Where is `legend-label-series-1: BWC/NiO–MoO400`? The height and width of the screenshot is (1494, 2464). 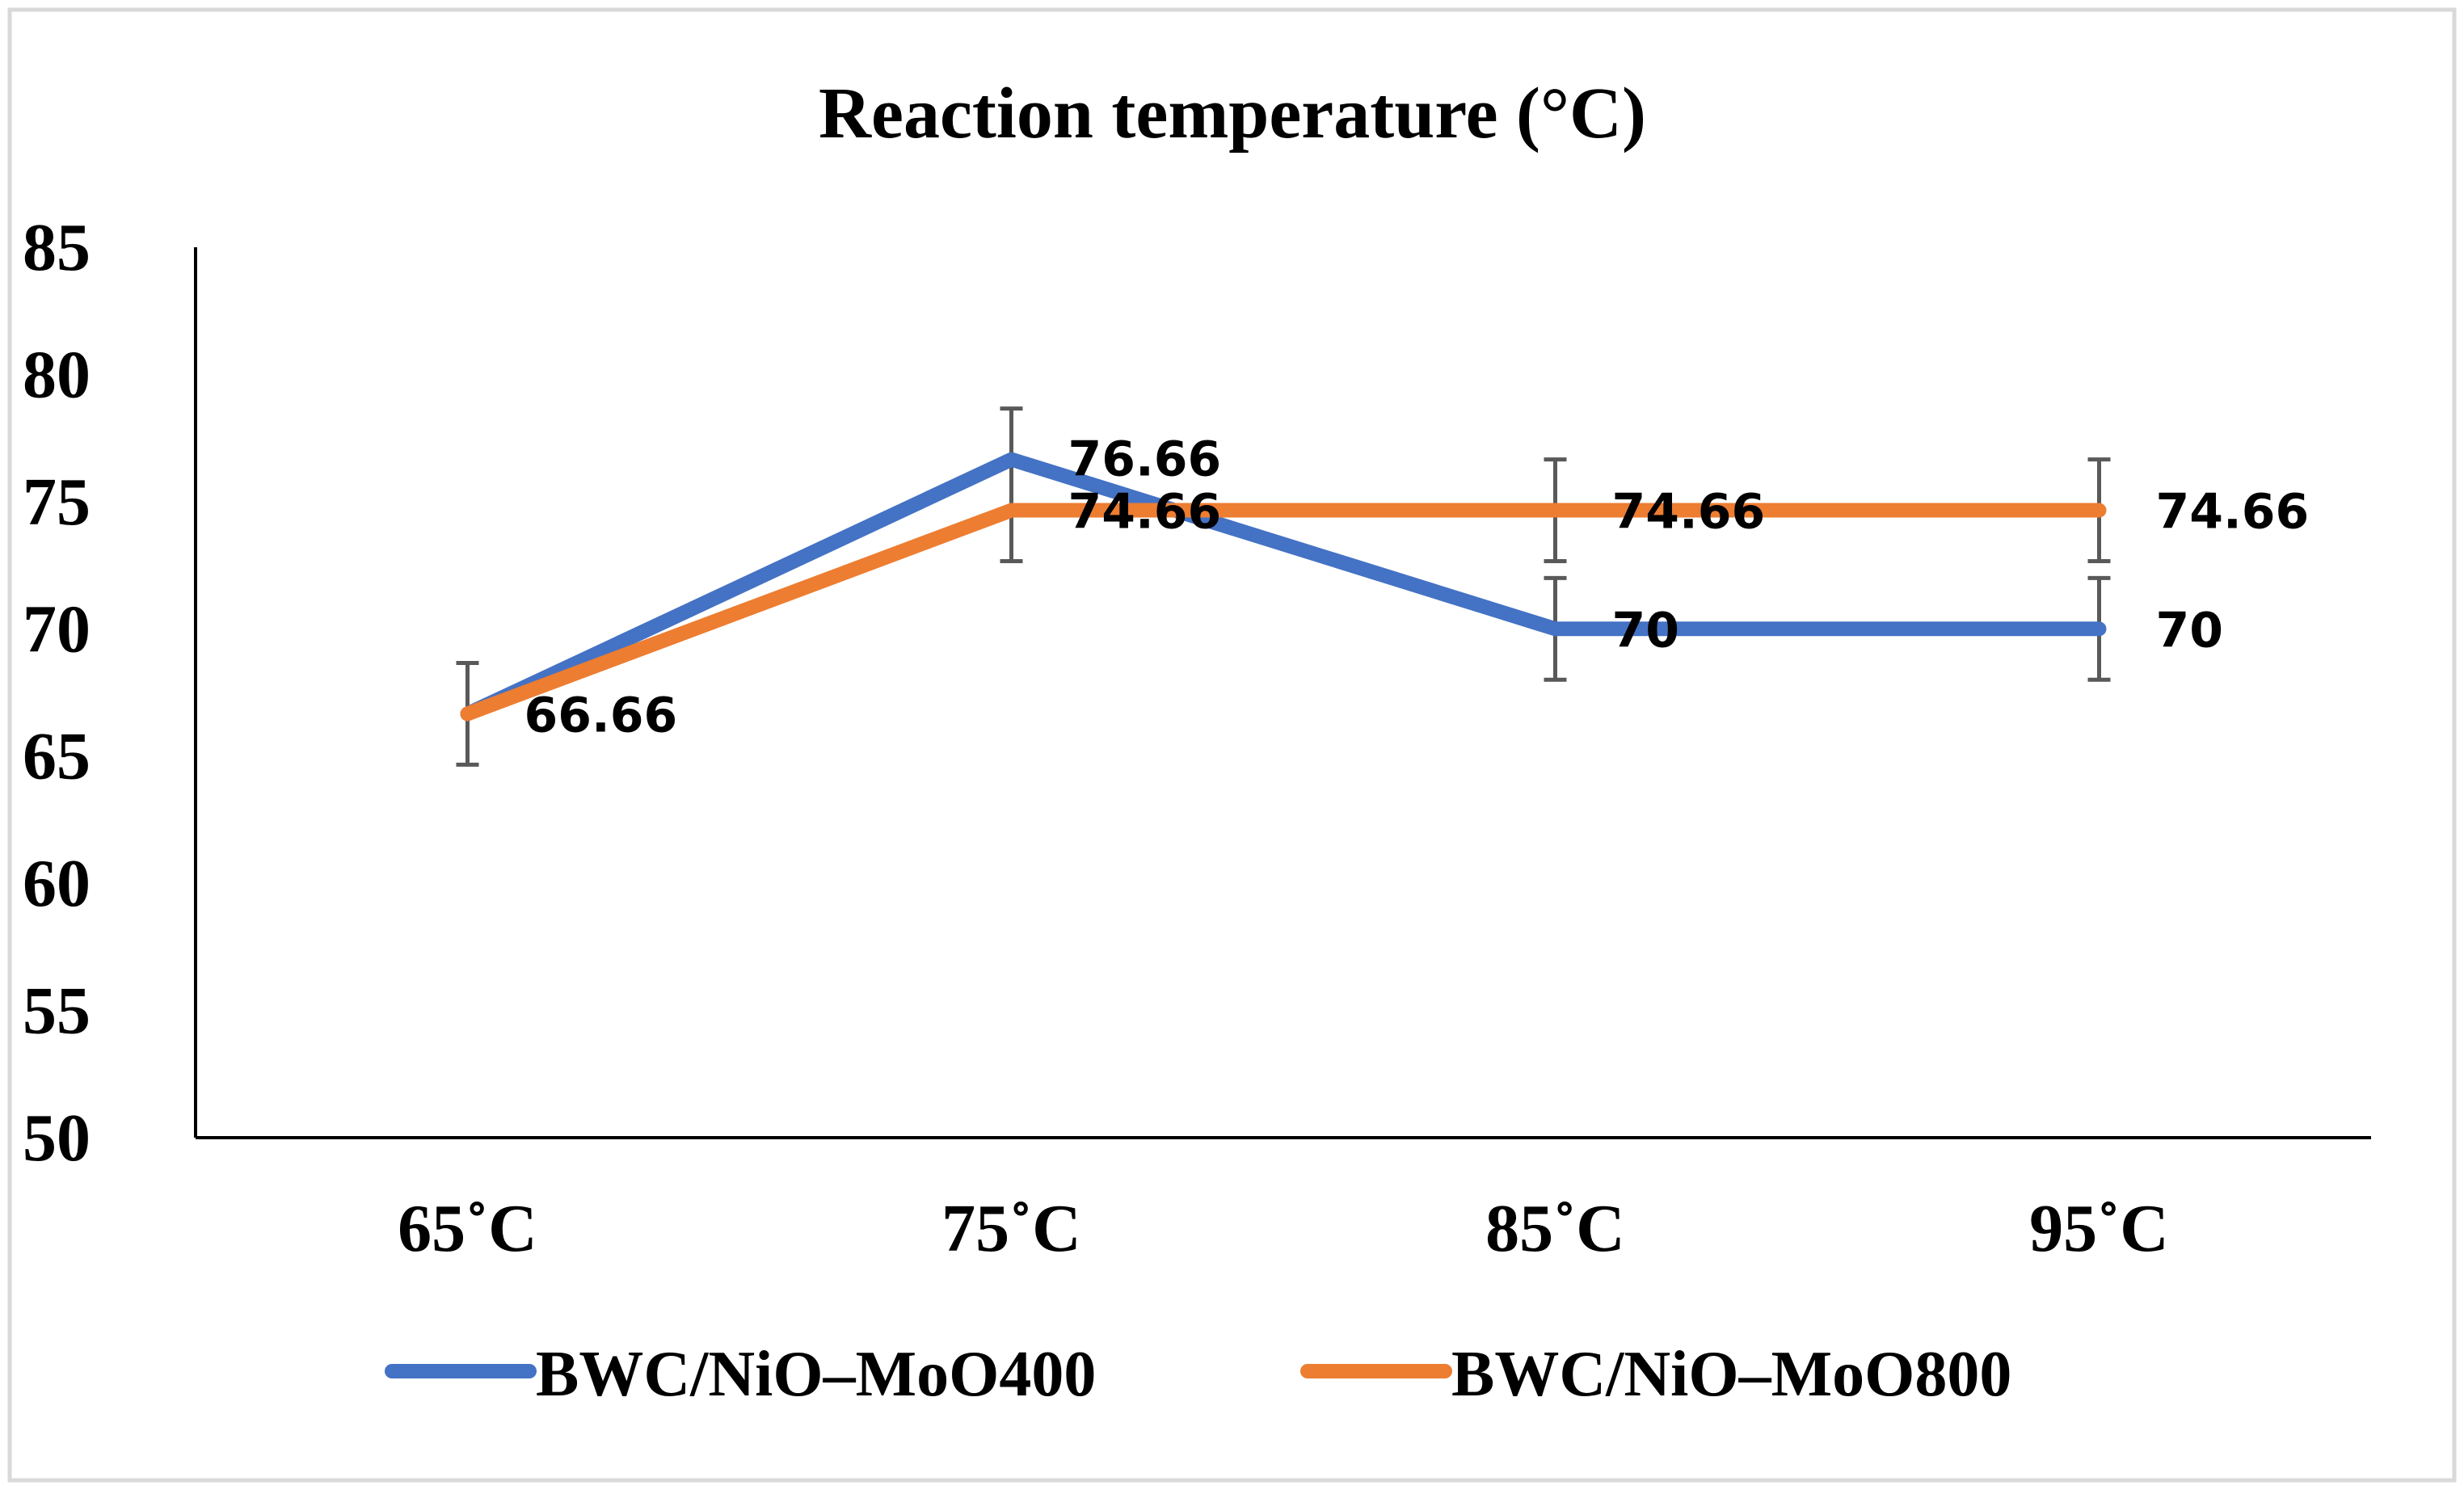
legend-label-series-1: BWC/NiO–MoO400 is located at coordinates (816, 1374).